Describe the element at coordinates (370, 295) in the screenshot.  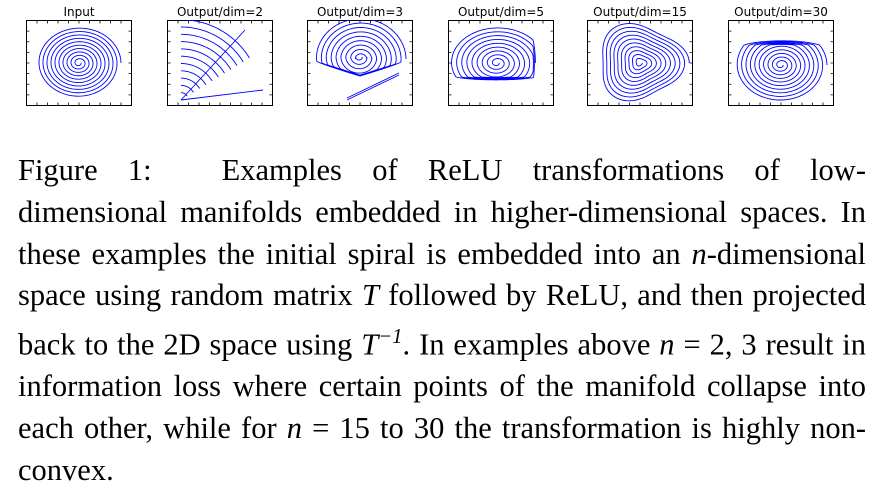
I see `math-T: T` at that location.